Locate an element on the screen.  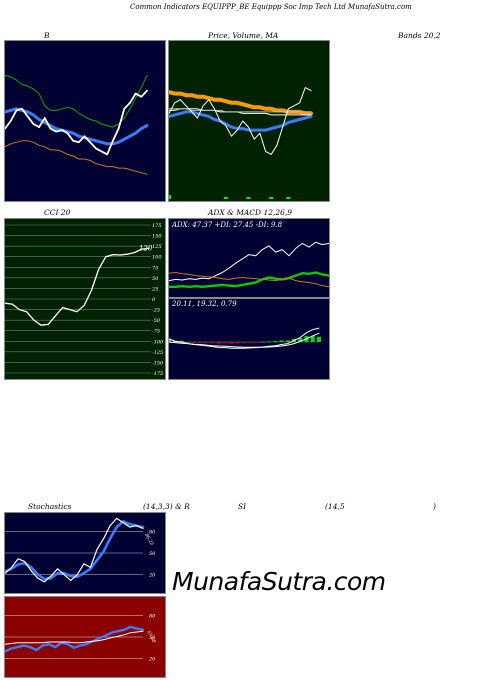
adx-adx-line is located at coordinates (249, 261).